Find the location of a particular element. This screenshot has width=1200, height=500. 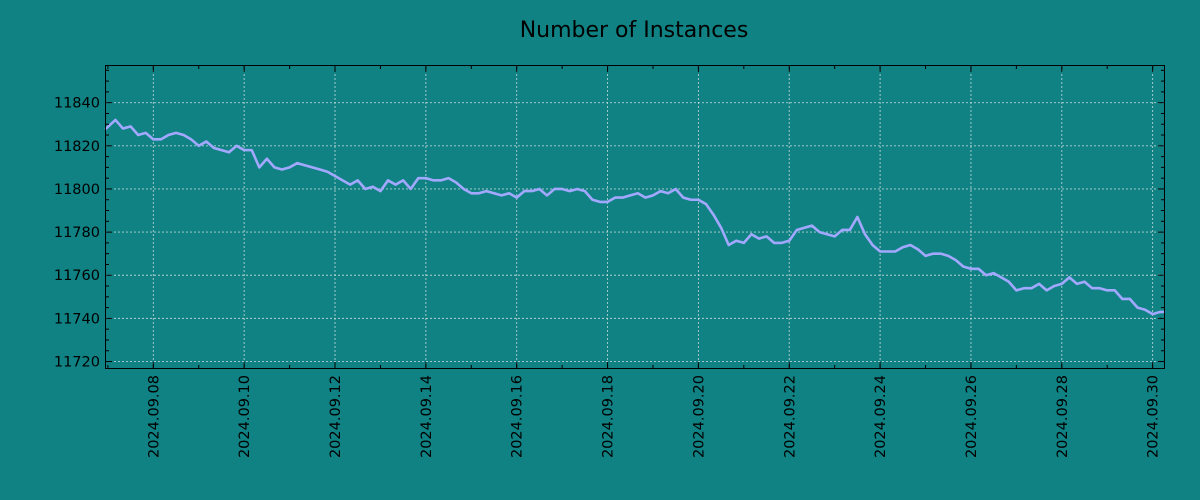

x-tick-label: 2024.09.24 is located at coordinates (881, 416).